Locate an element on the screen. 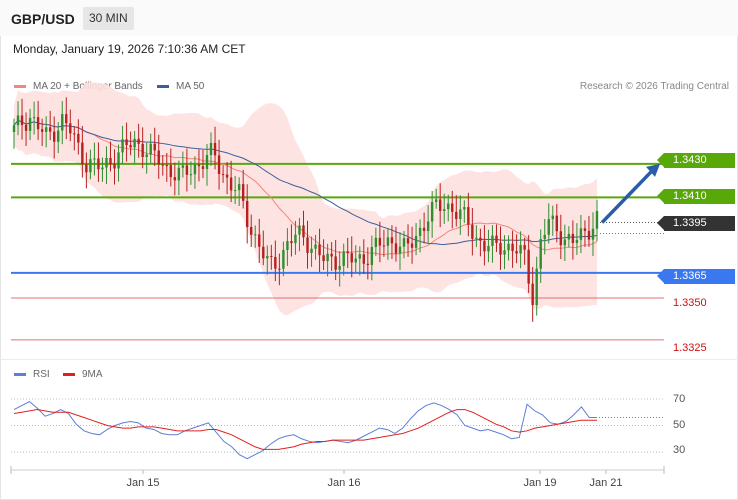  rsi-line is located at coordinates (305, 430).